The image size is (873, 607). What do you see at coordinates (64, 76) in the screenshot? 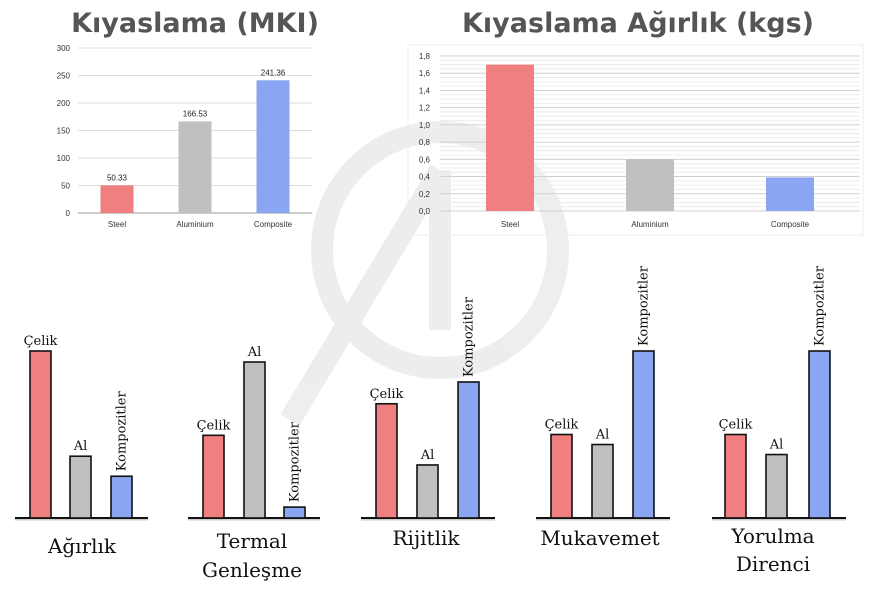
I see `chart-mki-y-tick-label: 250` at bounding box center [64, 76].